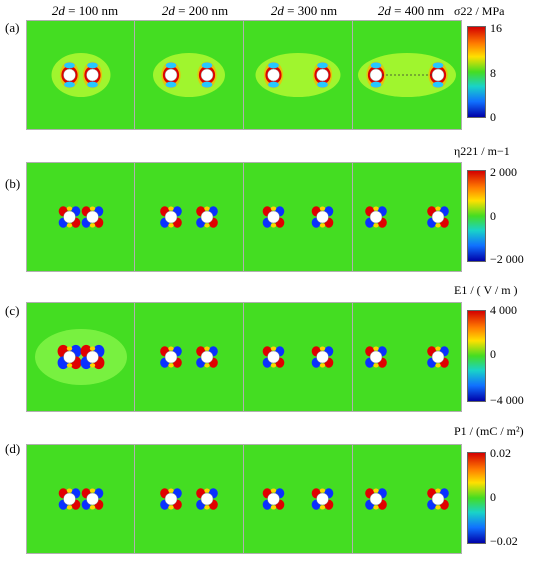 This screenshot has width=536, height=562. I want to click on row-label-c: (c), so click(12, 310).